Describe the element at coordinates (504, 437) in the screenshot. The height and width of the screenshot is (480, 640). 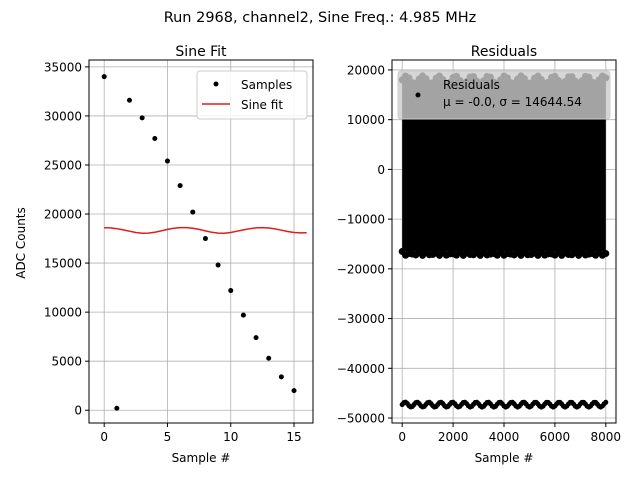
I see `residuals-x-tick-label: 4000` at that location.